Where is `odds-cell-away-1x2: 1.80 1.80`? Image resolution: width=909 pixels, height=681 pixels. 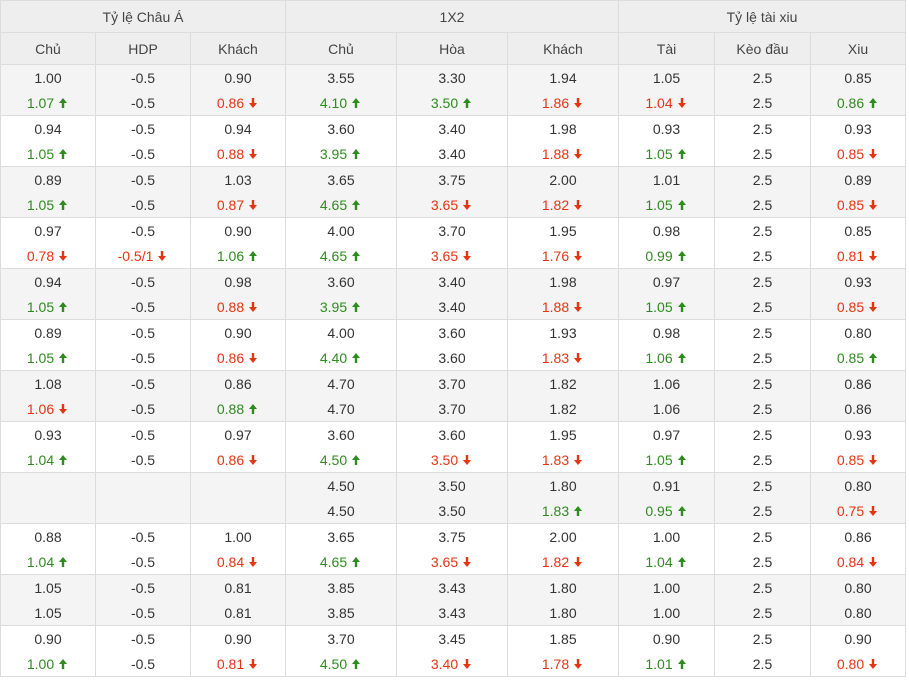 odds-cell-away-1x2: 1.80 1.80 is located at coordinates (563, 600).